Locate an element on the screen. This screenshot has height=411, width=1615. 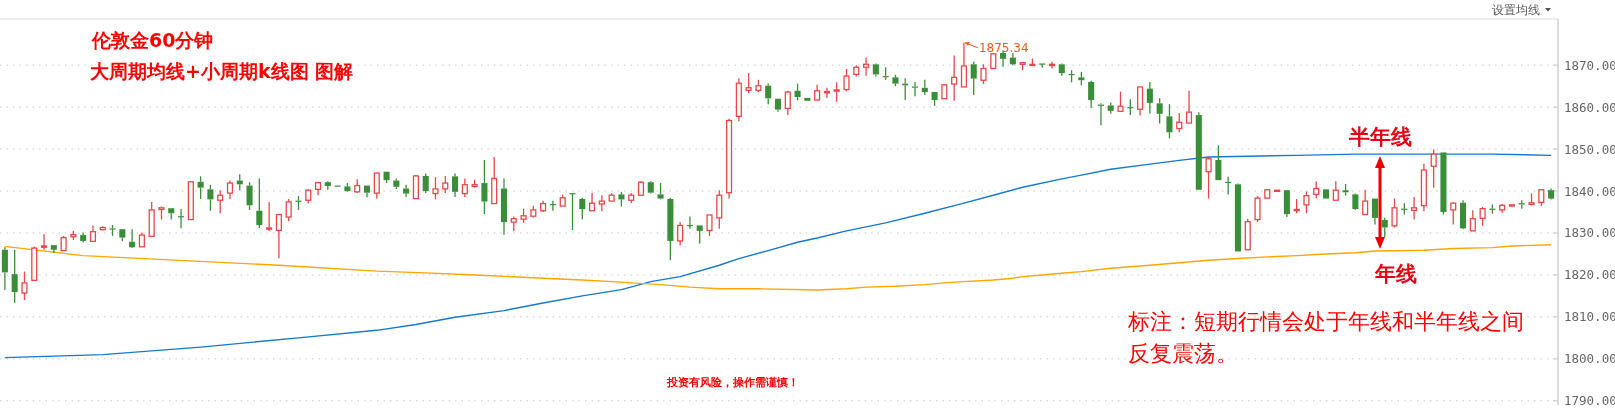
text: 设置均线 is located at coordinates (1516, 10).